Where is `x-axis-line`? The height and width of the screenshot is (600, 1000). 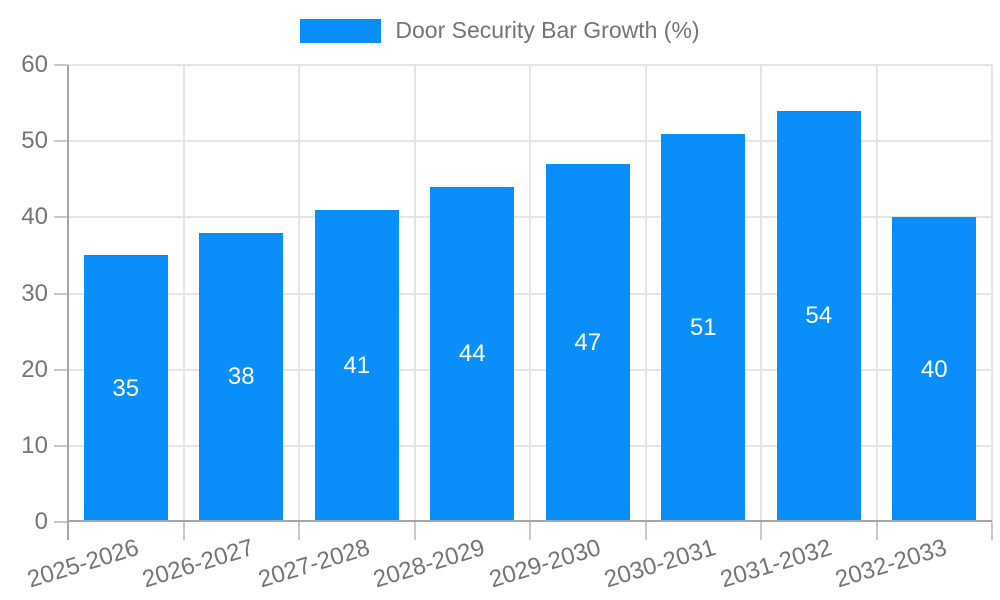 x-axis-line is located at coordinates (530, 521).